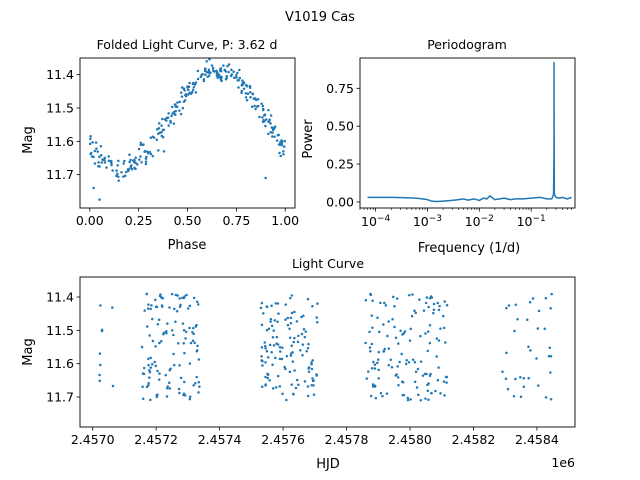 This screenshot has height=480, width=640. I want to click on periodogram-xtick-label: 10⁻³, so click(427, 221).